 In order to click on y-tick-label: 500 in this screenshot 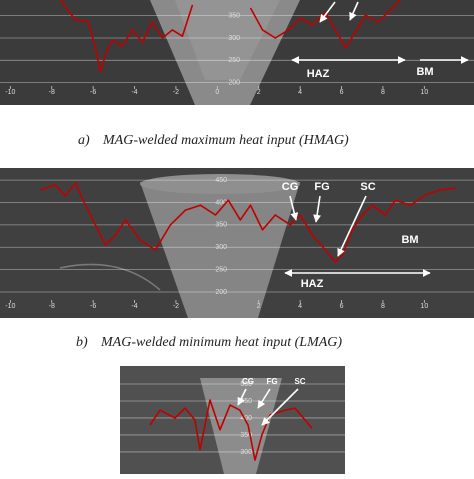, I will do `click(246, 384)`.